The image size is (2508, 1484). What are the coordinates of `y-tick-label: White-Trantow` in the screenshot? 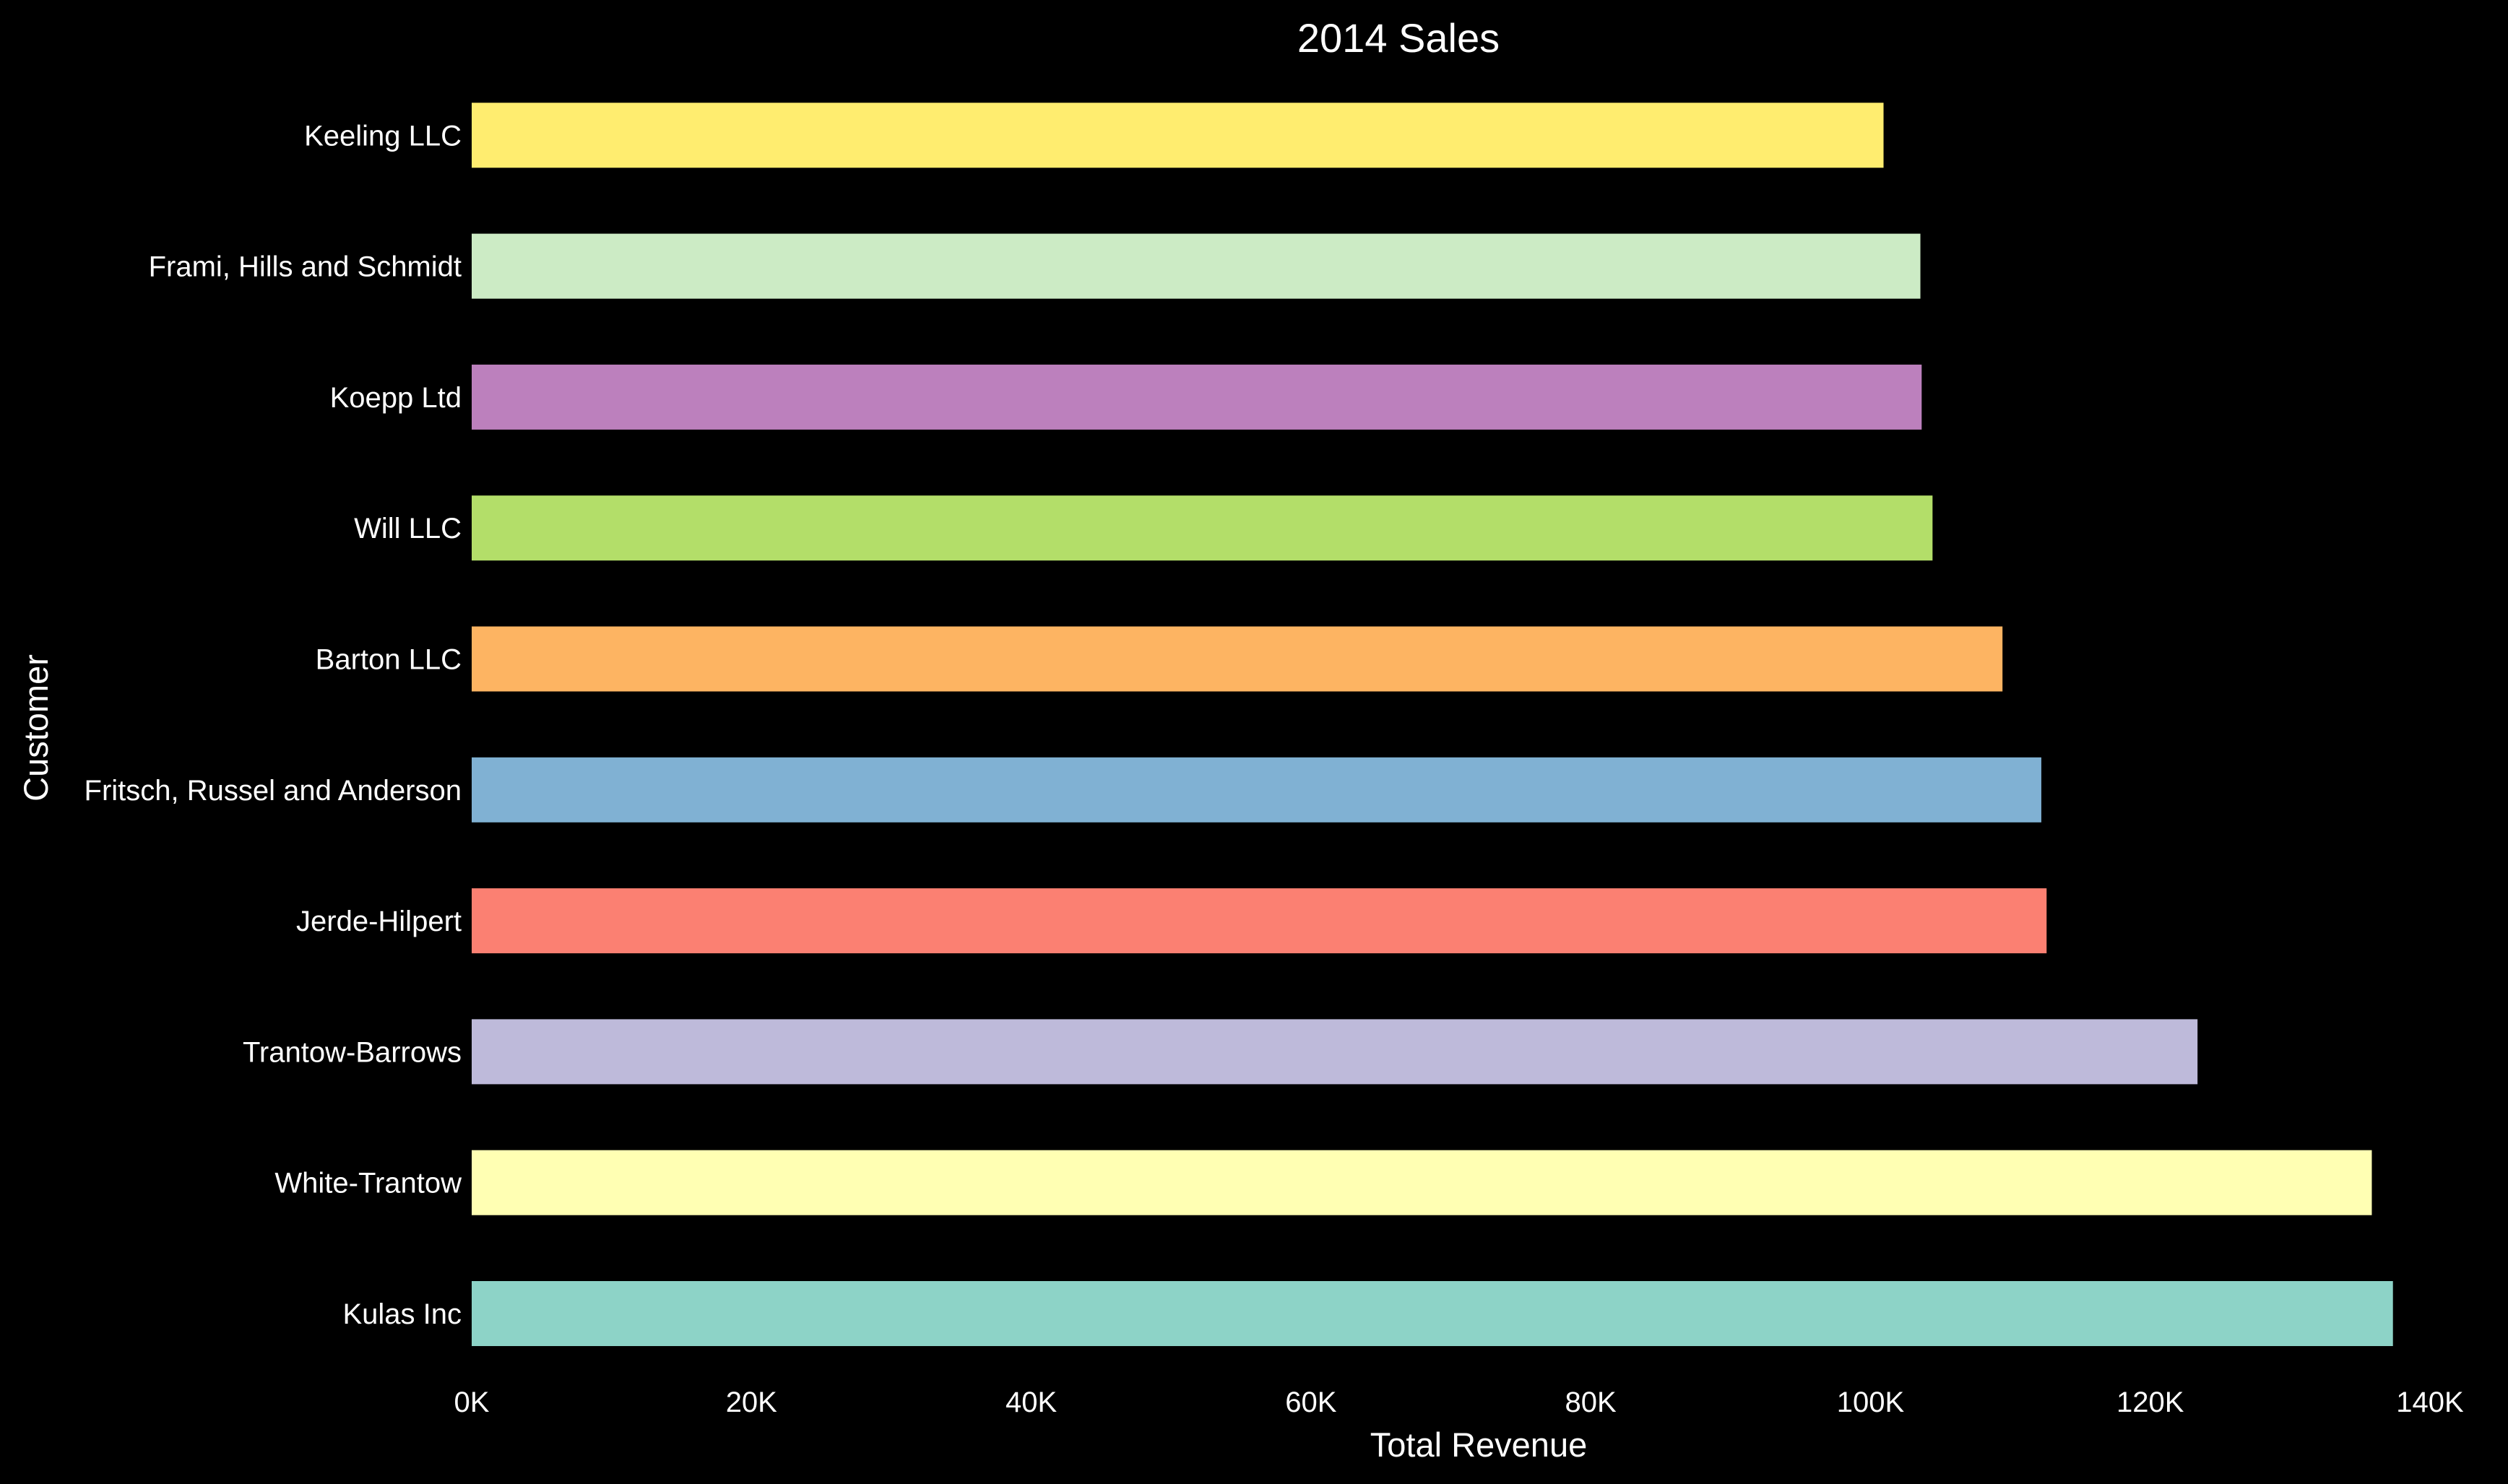 It's located at (368, 1183).